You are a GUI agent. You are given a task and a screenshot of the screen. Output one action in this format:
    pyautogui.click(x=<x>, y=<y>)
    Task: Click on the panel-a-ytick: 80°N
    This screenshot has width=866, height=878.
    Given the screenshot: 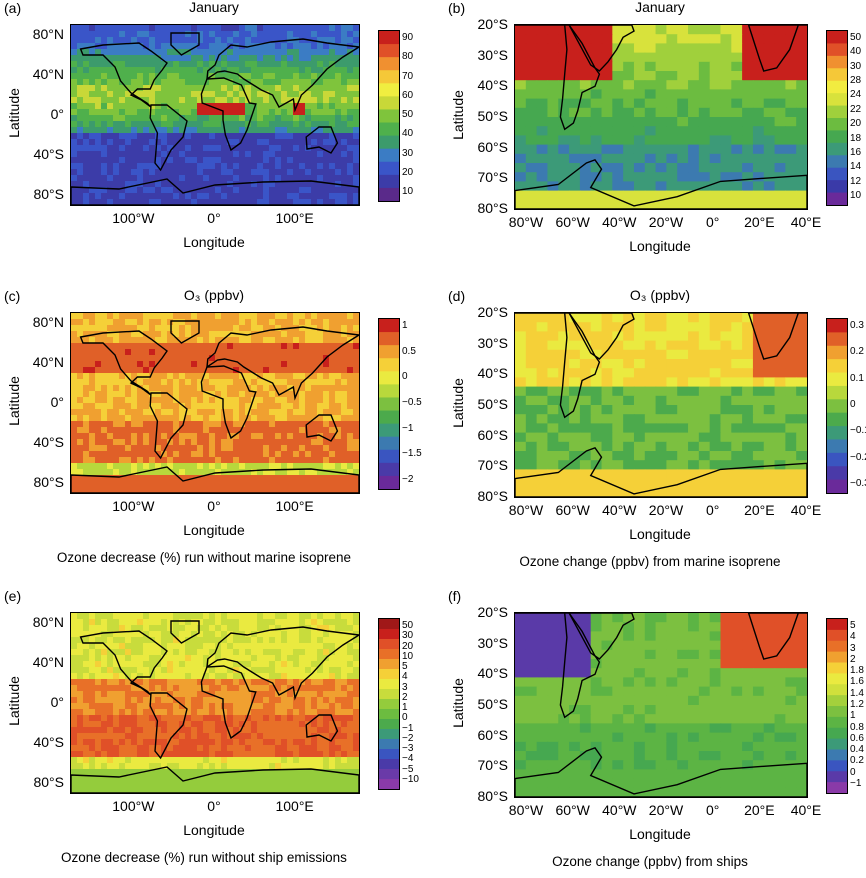 What is the action you would take?
    pyautogui.click(x=48, y=34)
    